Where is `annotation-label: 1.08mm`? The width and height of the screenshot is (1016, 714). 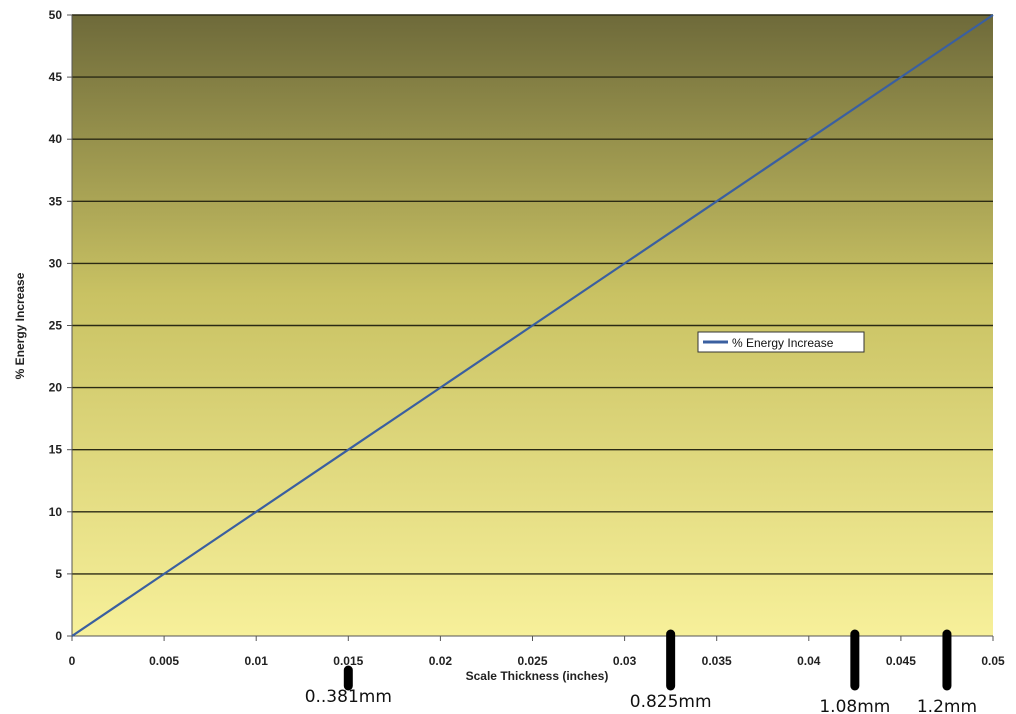 annotation-label: 1.08mm is located at coordinates (854, 705).